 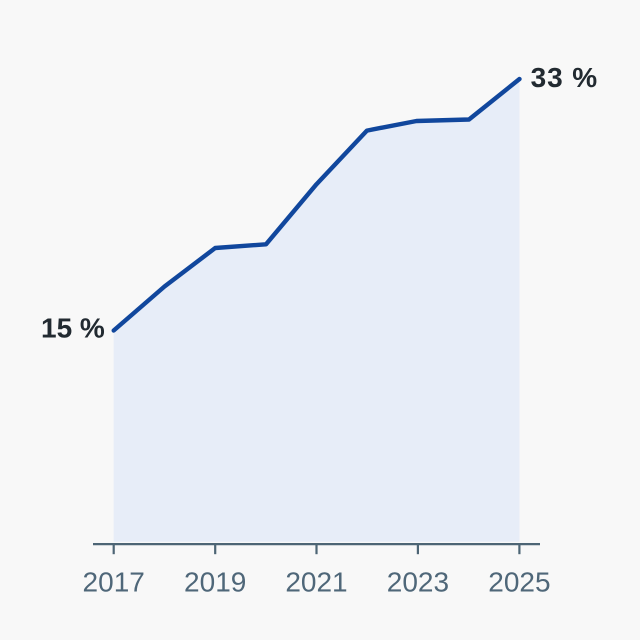 I want to click on svg-text: 2023, so click(x=418, y=582).